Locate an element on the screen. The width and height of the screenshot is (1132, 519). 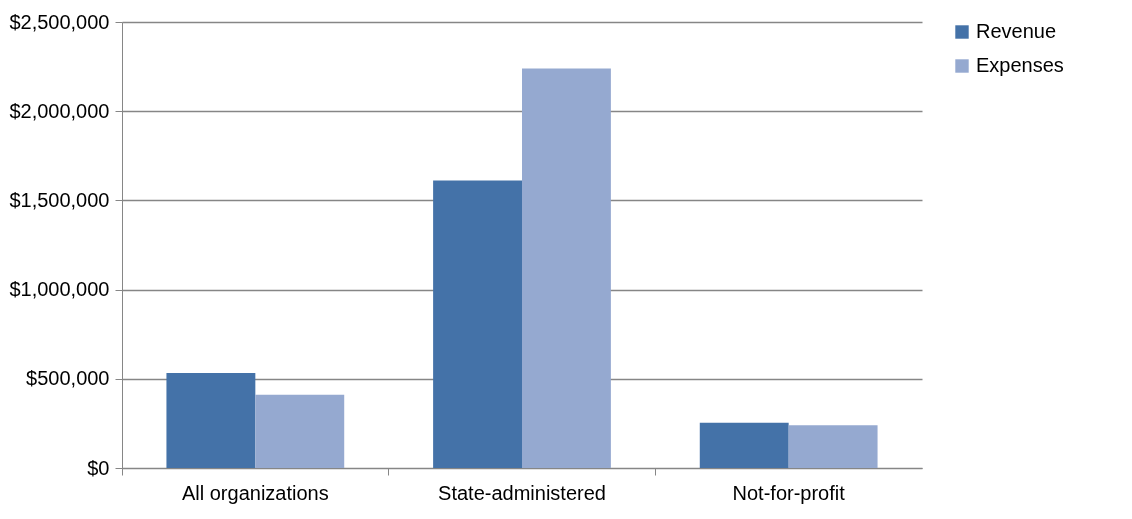
y-tick-label: $2,500,000 is located at coordinates (59, 21).